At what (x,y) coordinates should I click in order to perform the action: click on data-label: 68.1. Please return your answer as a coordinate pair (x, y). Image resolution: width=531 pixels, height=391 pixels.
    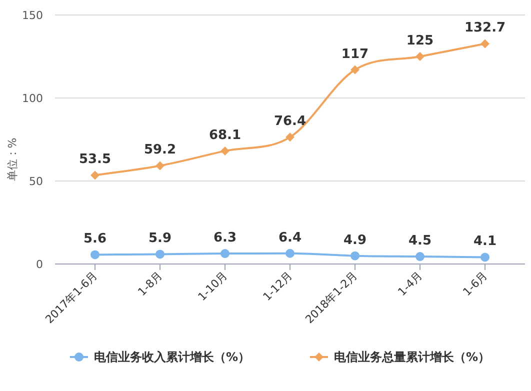
    Looking at the image, I should click on (225, 135).